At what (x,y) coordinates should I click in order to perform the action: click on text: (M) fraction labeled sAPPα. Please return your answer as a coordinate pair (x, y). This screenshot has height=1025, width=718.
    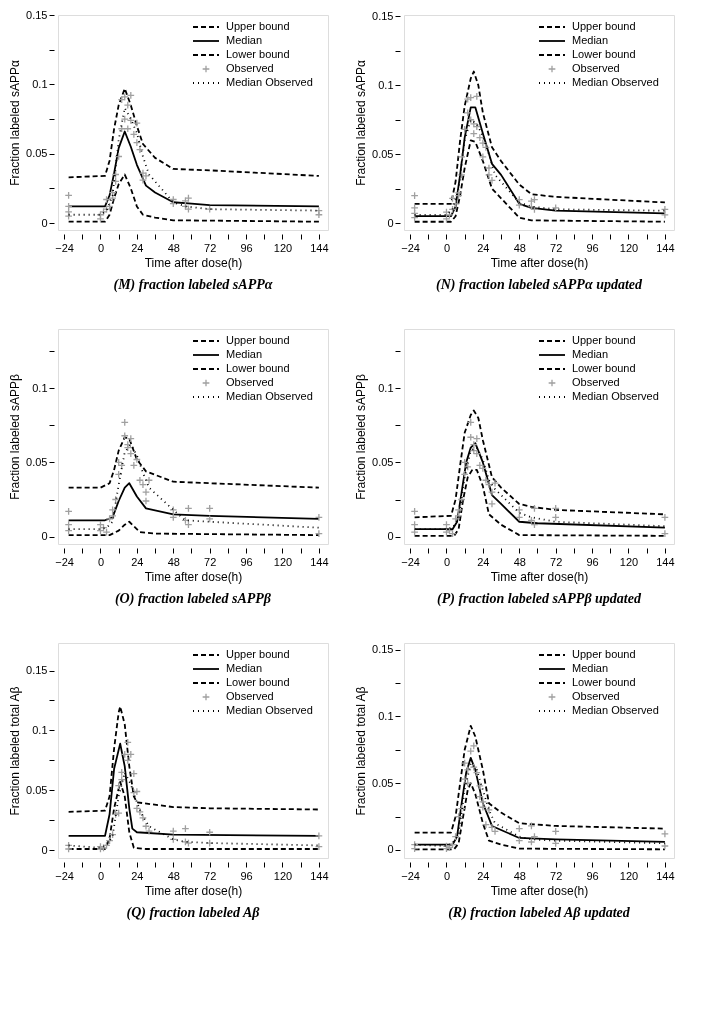
    Looking at the image, I should click on (193, 285).